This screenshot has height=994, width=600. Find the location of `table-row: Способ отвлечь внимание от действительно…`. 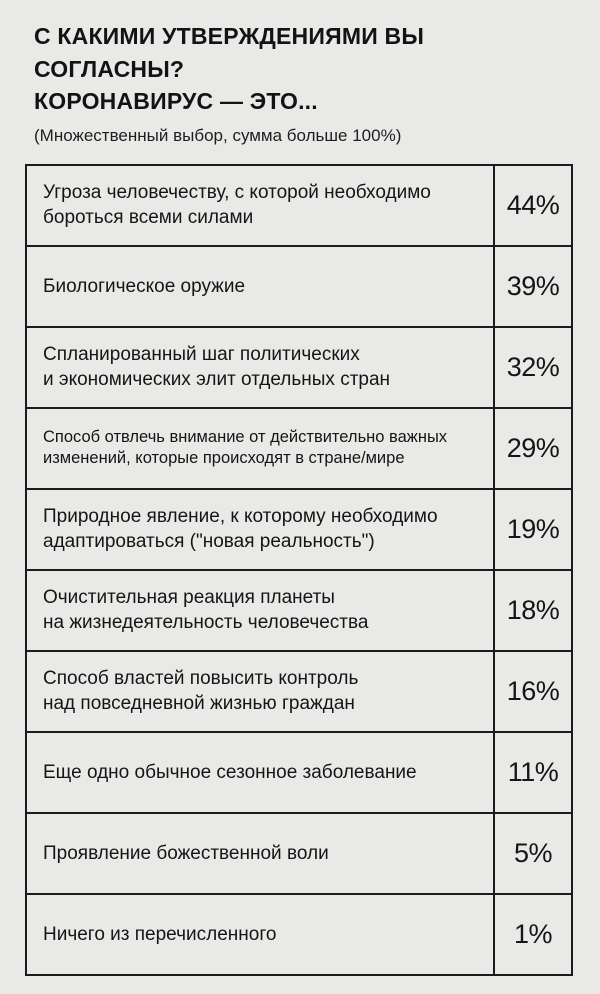

table-row: Способ отвлечь внимание от действительно… is located at coordinates (299, 449).